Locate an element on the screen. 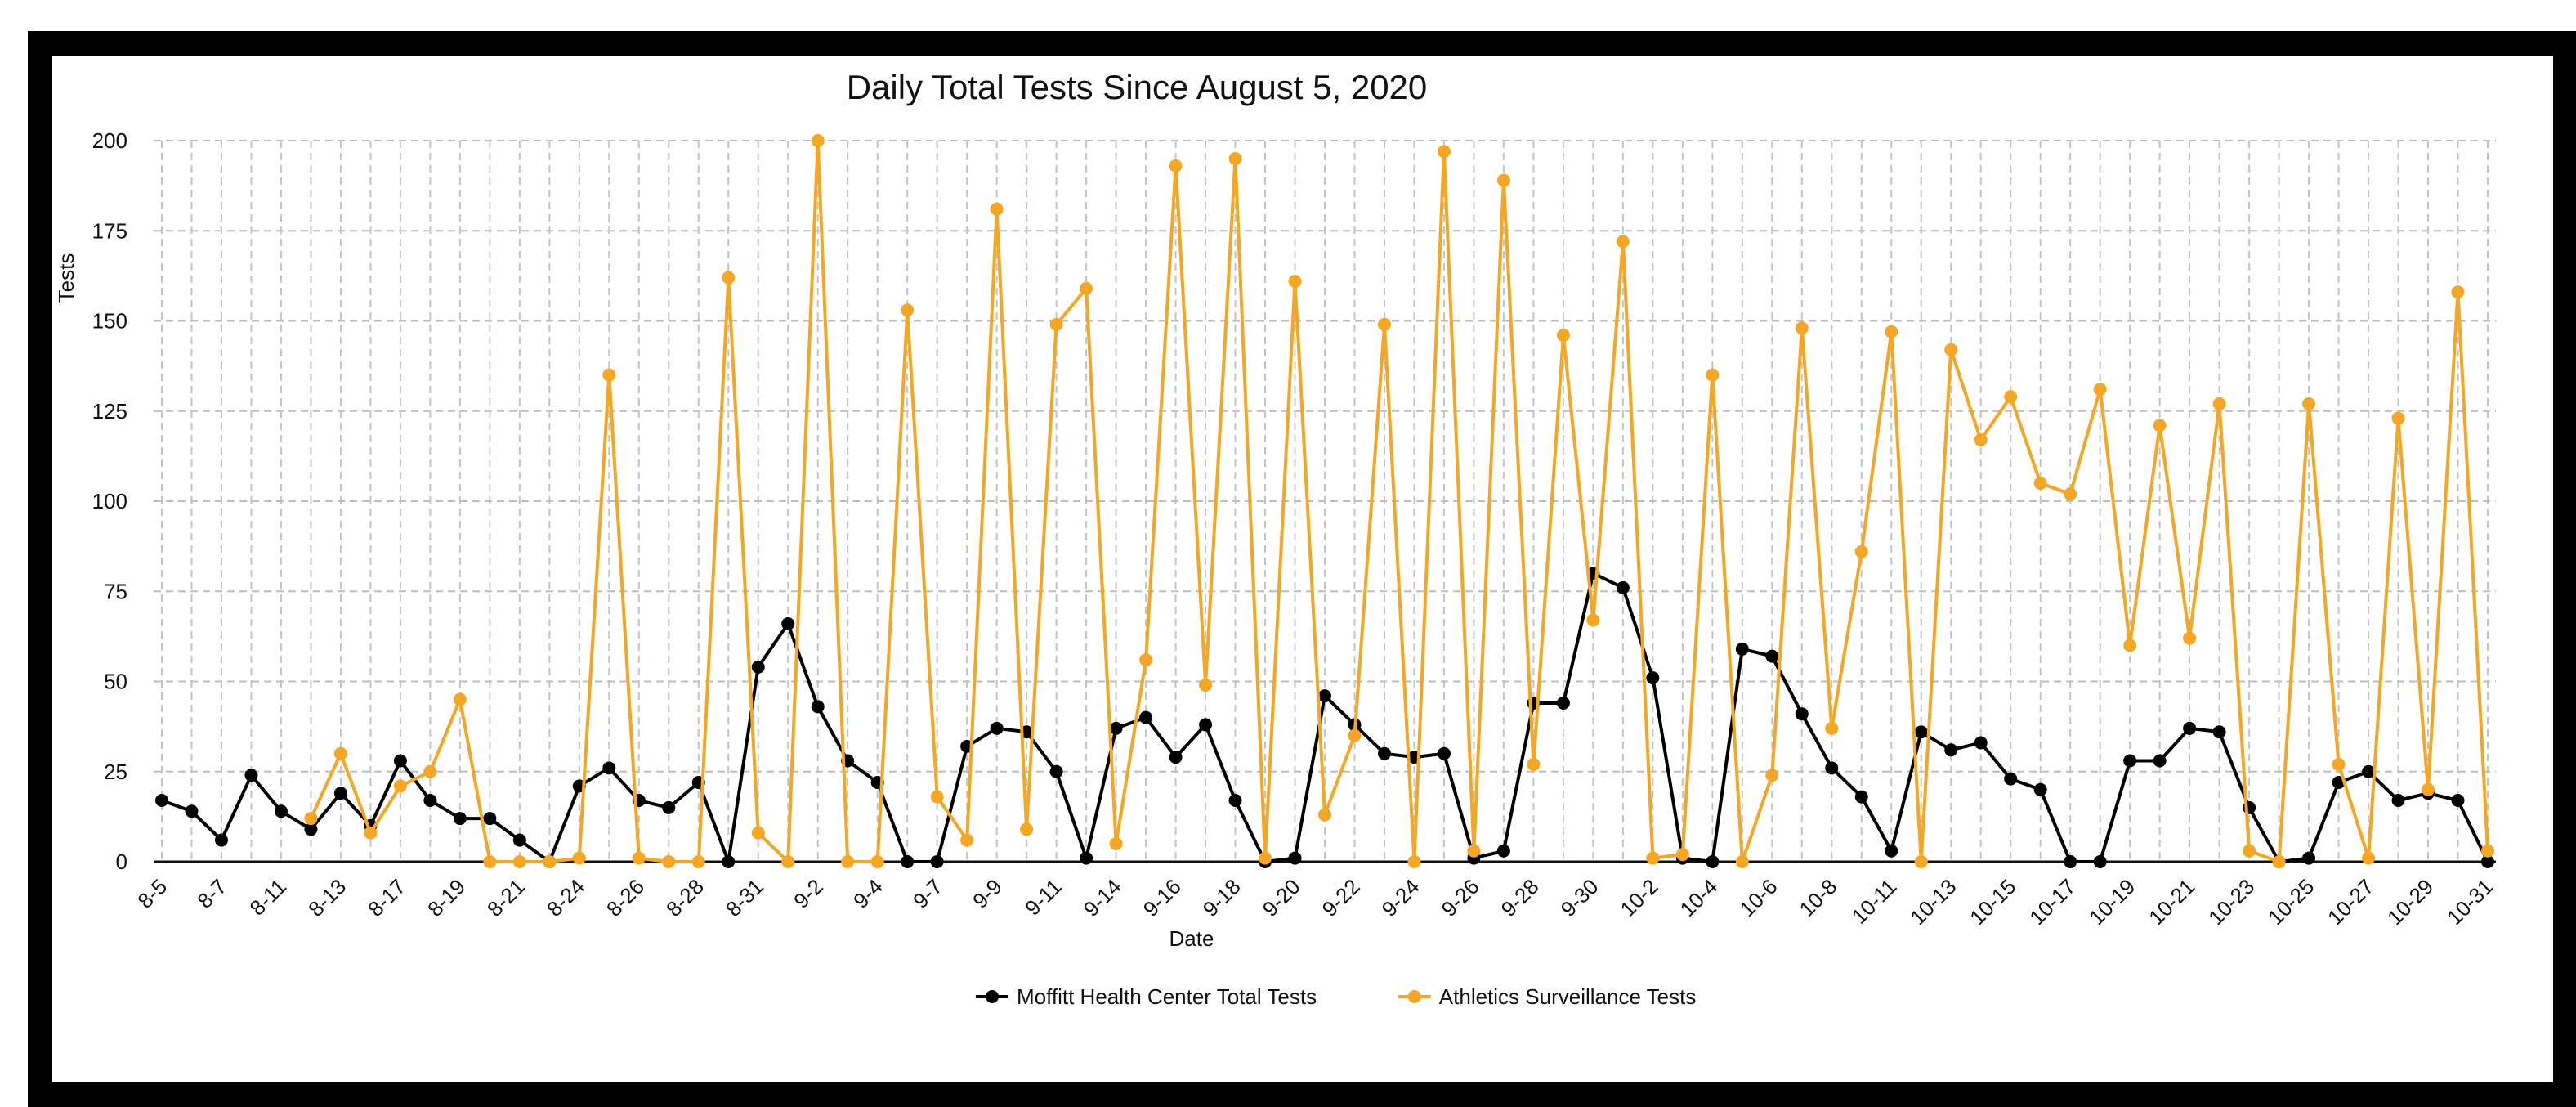  x-tick-label: 8-7 is located at coordinates (211, 893).